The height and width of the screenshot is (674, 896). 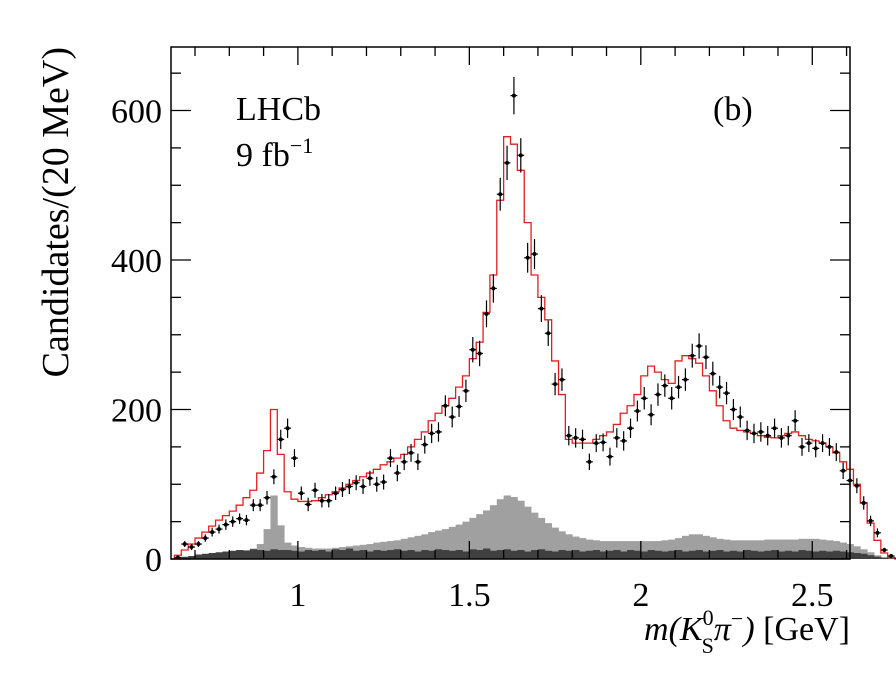 What do you see at coordinates (747, 631) in the screenshot?
I see `x-axis-label: m(K0 Sπ−) [GeV]` at bounding box center [747, 631].